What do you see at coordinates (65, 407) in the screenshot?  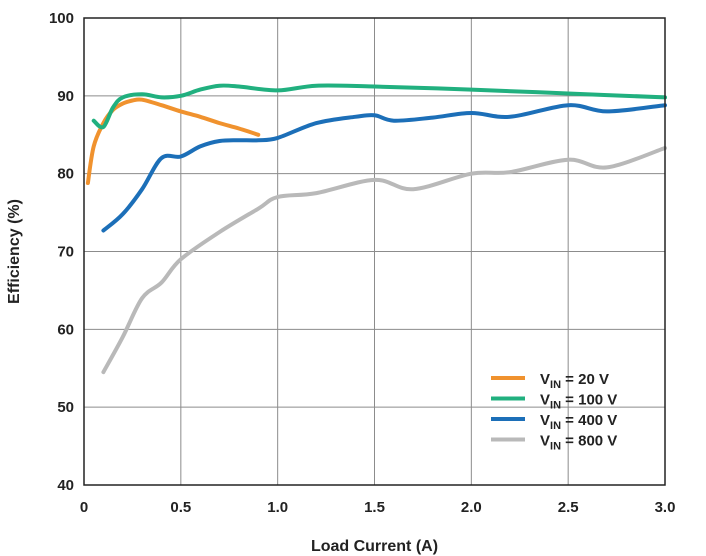 I see `y-tick-label: 50` at bounding box center [65, 407].